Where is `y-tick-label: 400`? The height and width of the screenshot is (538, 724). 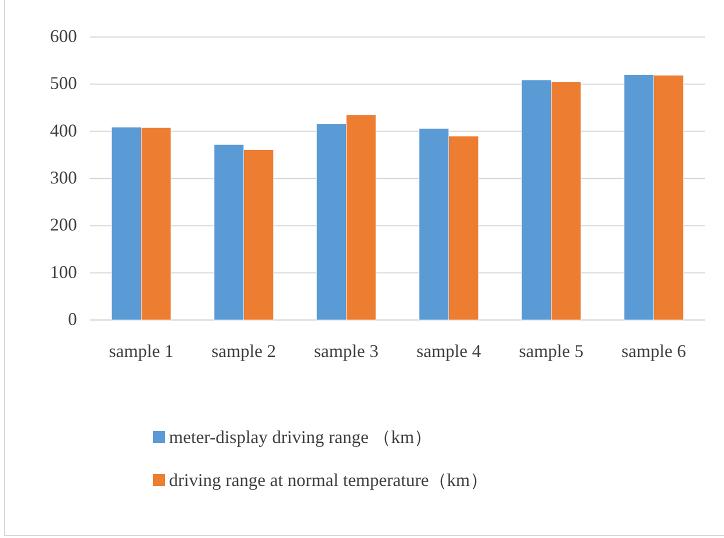
y-tick-label: 400 is located at coordinates (63, 130).